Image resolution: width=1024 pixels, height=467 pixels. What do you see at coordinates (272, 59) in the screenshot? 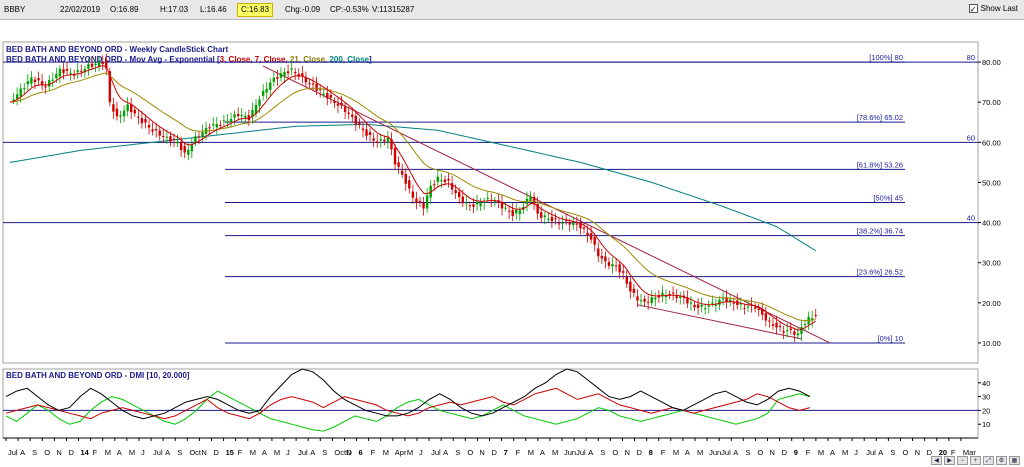
I see `mov-avg-legend-part: 7, Close,` at bounding box center [272, 59].